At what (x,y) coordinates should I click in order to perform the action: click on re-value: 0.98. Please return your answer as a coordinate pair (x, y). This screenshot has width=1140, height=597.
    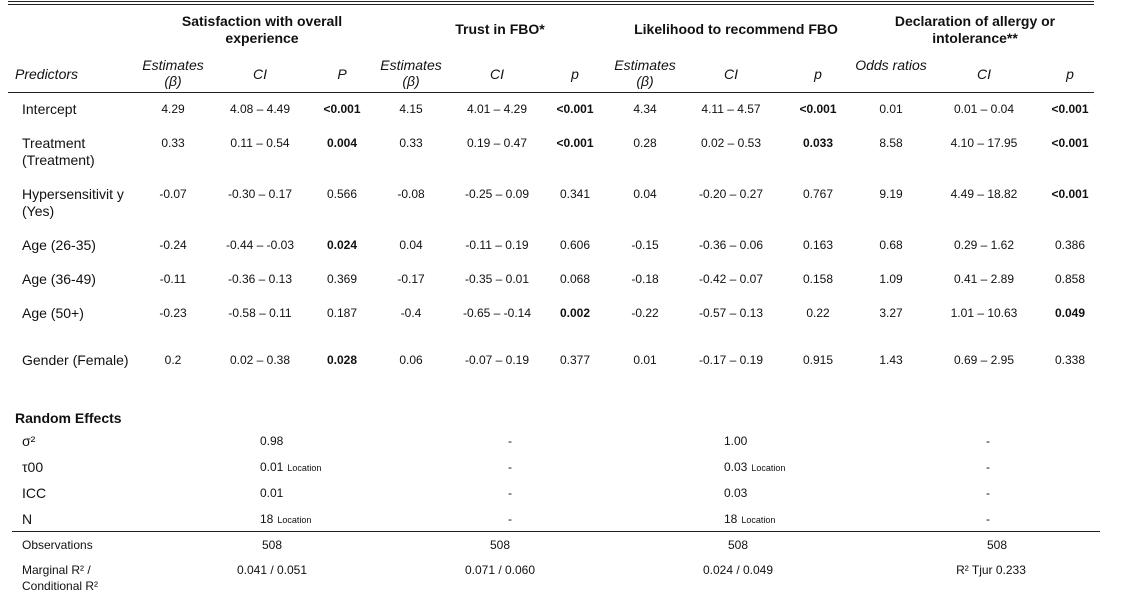
    Looking at the image, I should click on (271, 441).